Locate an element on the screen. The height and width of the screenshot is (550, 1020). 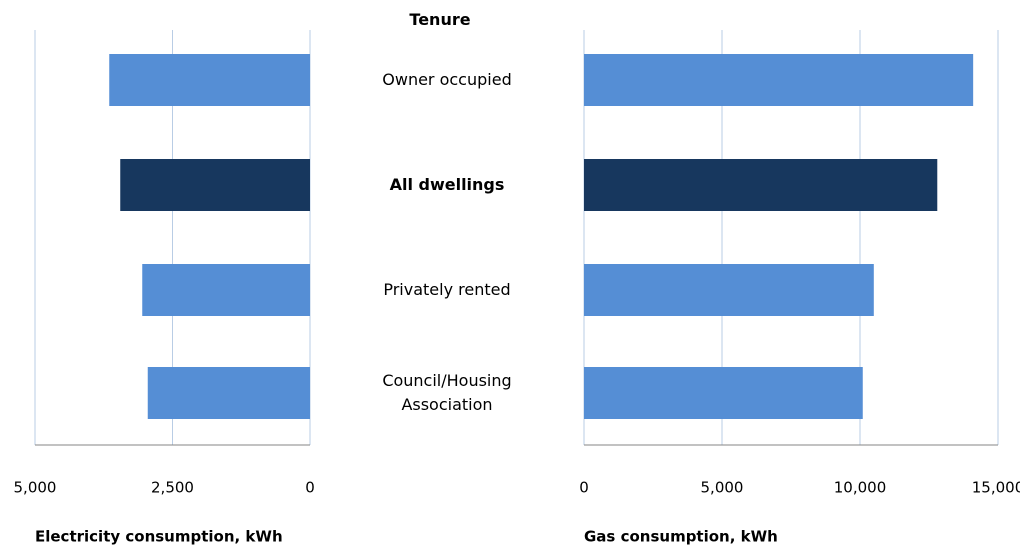
category-label: Council/Housing Association is located at coordinates (447, 392).